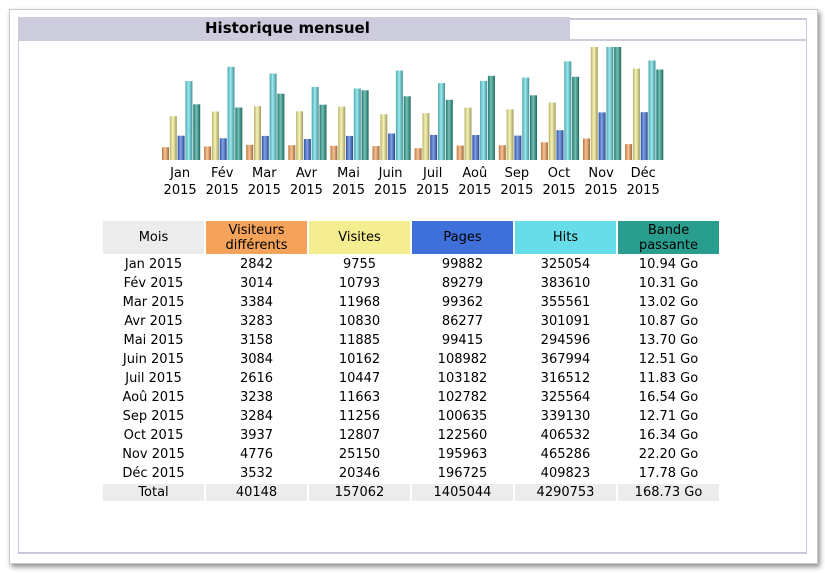 The image size is (825, 573). I want to click on cell-pages: 108982, so click(462, 359).